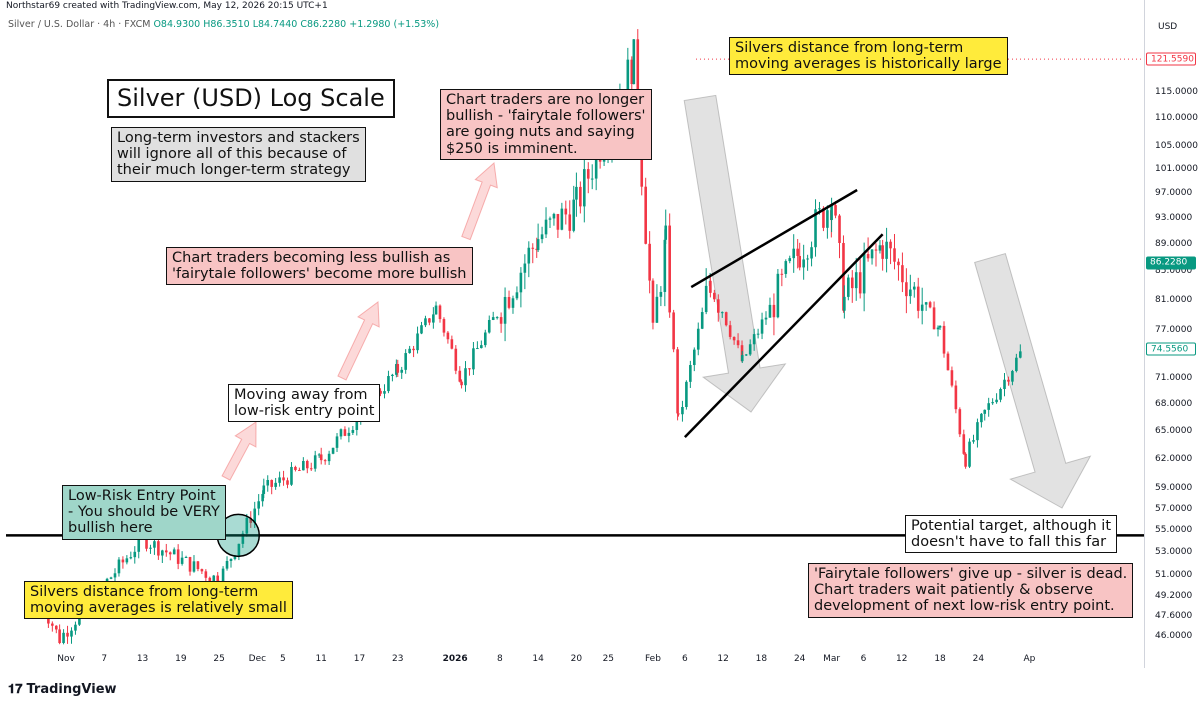 Image resolution: width=1200 pixels, height=710 pixels. What do you see at coordinates (66, 659) in the screenshot?
I see `x-tick-label: Nov` at bounding box center [66, 659].